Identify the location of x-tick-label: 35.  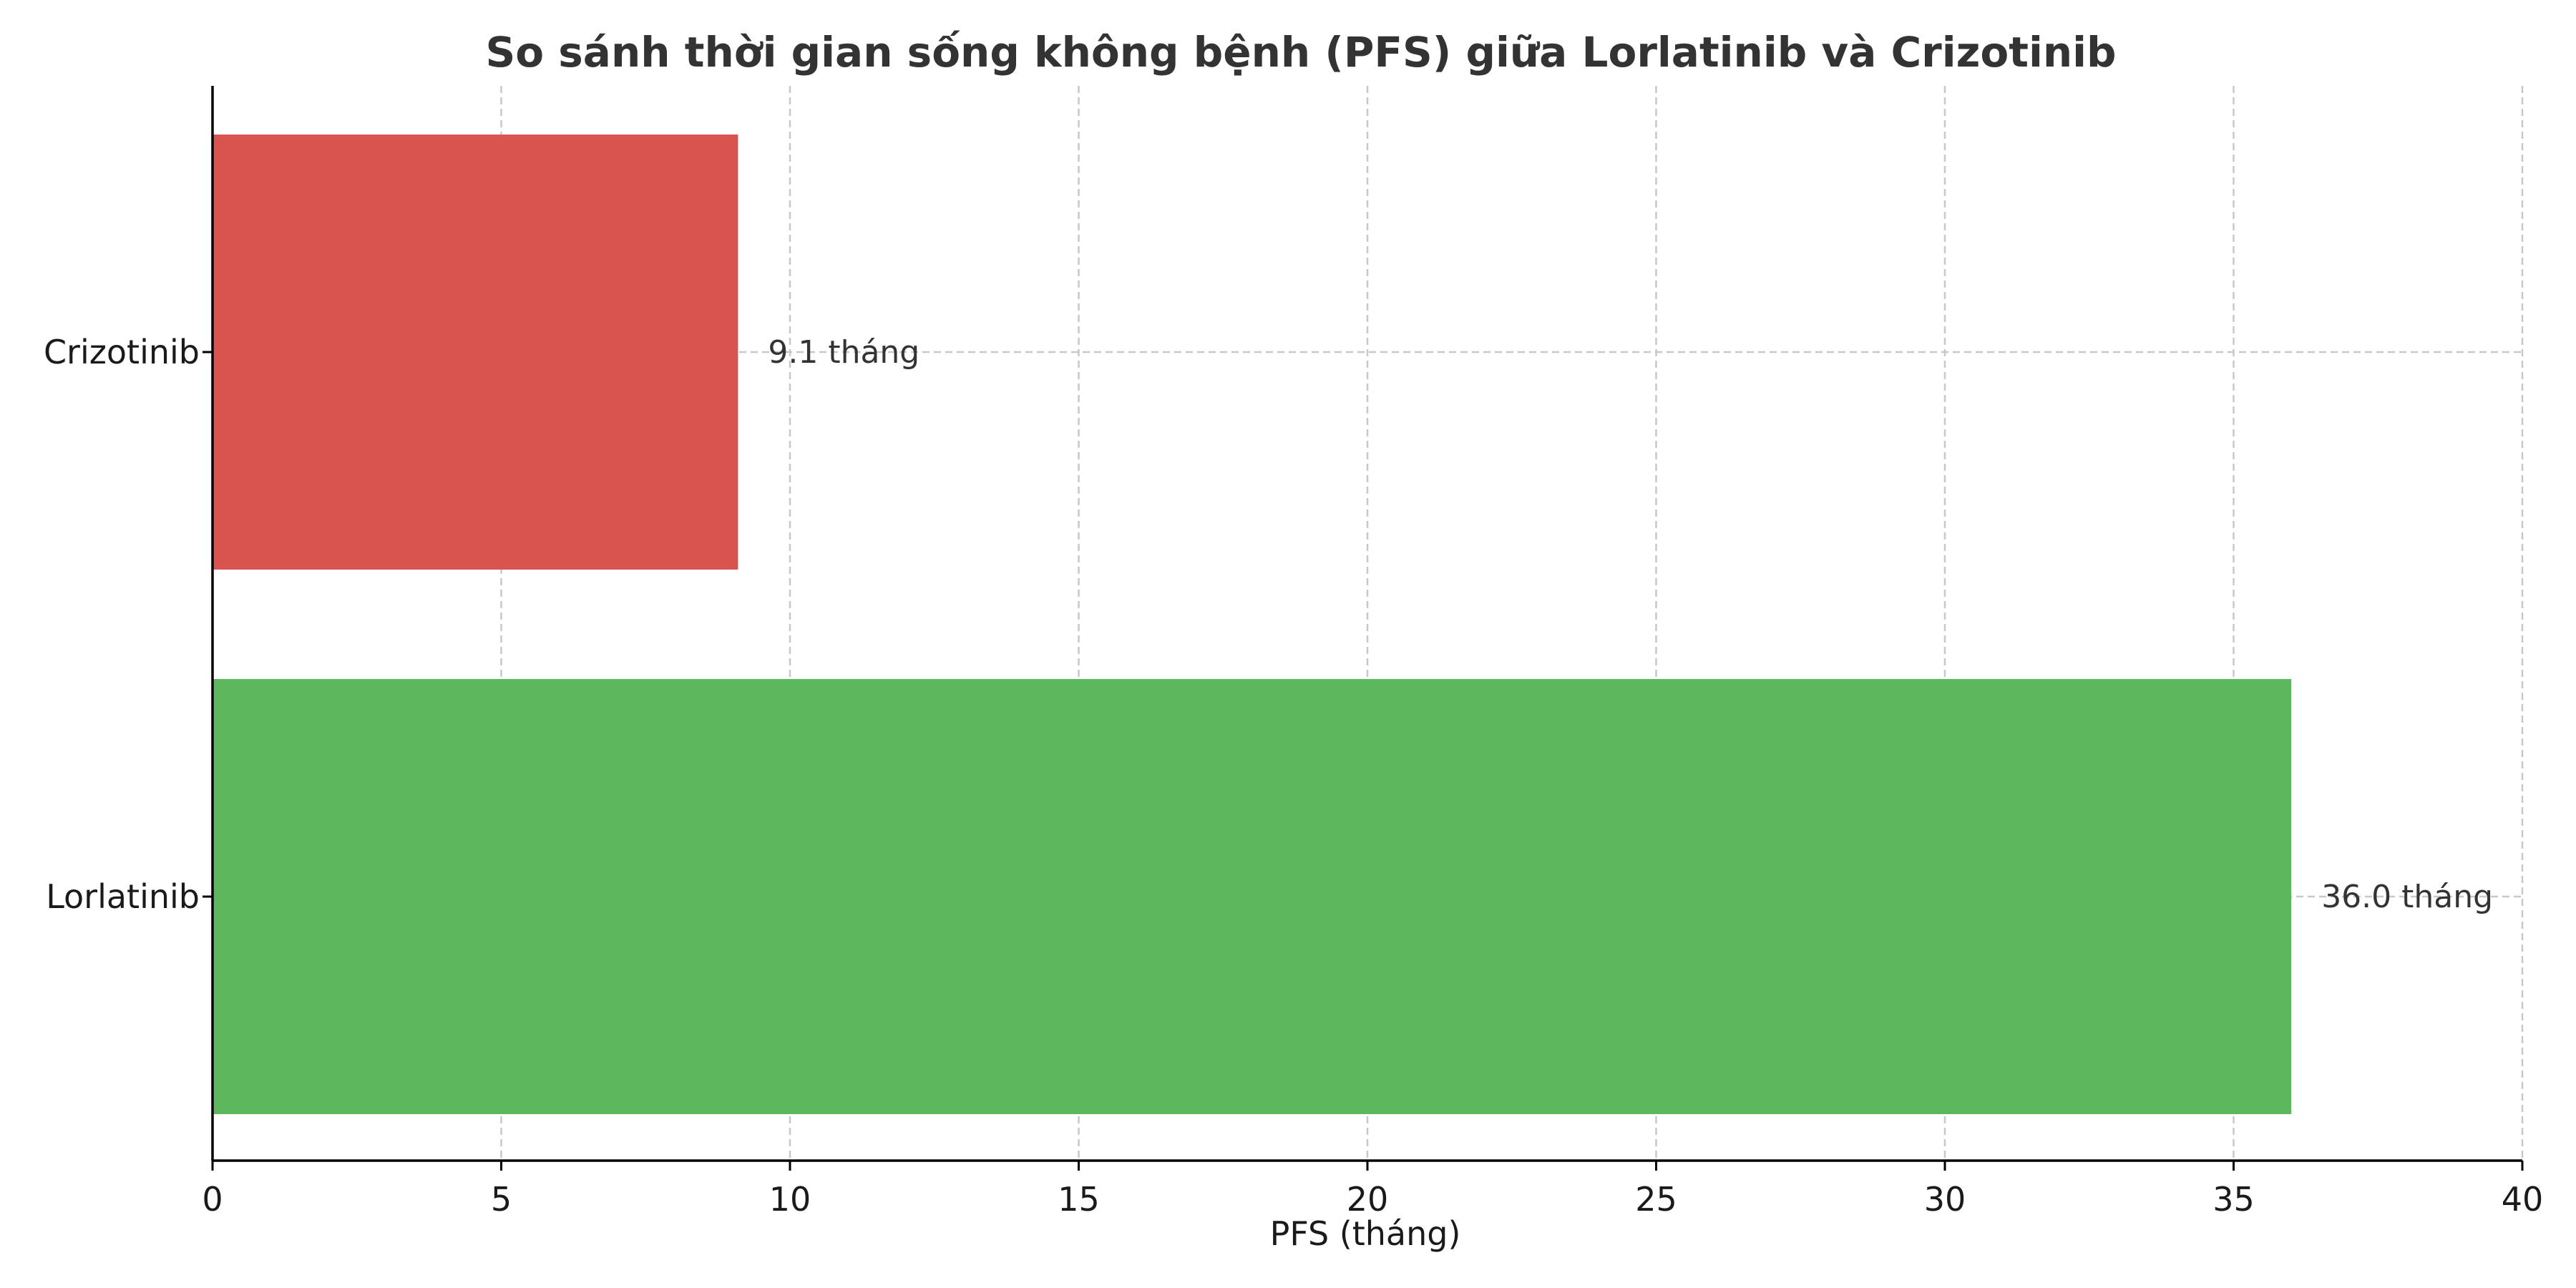
(2233, 1199).